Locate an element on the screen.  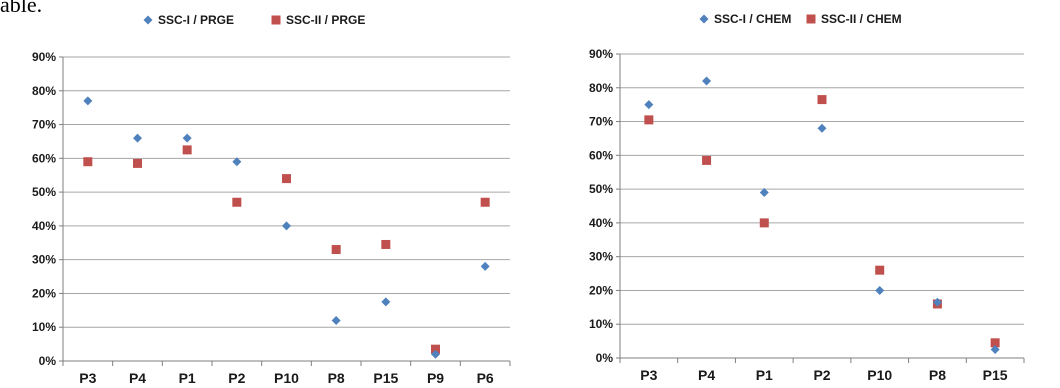
x-tick-label-p9: P9 is located at coordinates (435, 378).